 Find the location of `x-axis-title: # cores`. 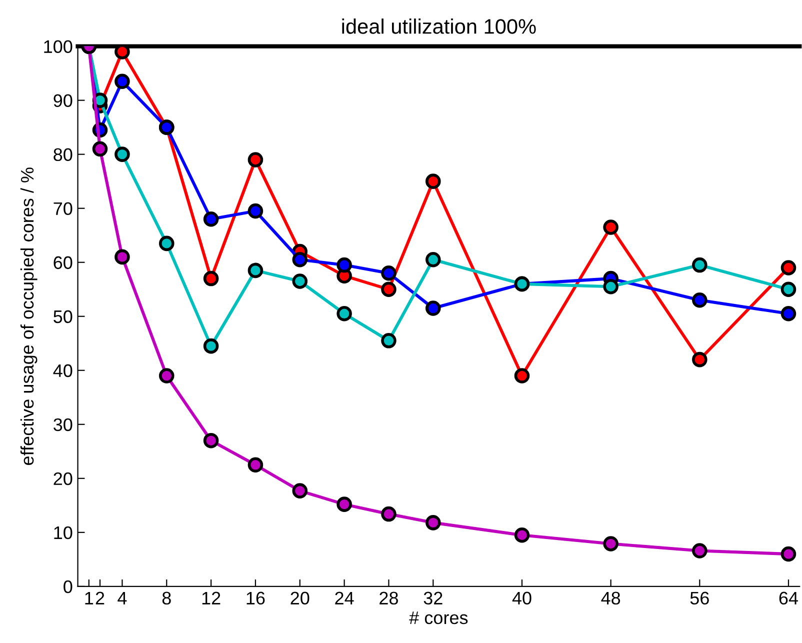

x-axis-title: # cores is located at coordinates (438, 618).